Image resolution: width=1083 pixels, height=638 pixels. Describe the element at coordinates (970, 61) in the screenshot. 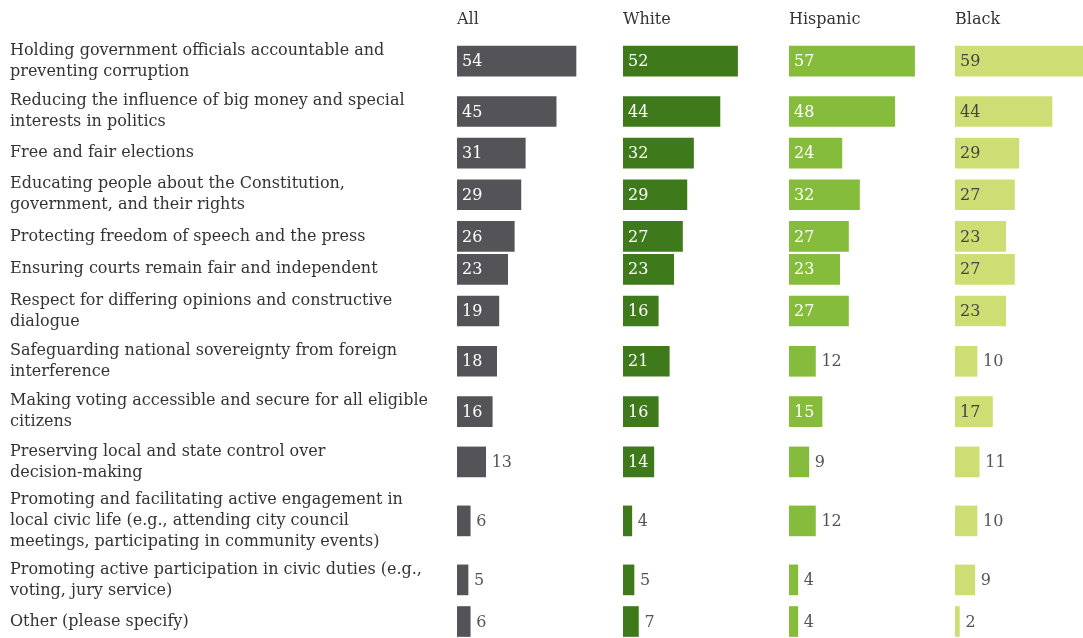

I see `data-label: 59` at that location.